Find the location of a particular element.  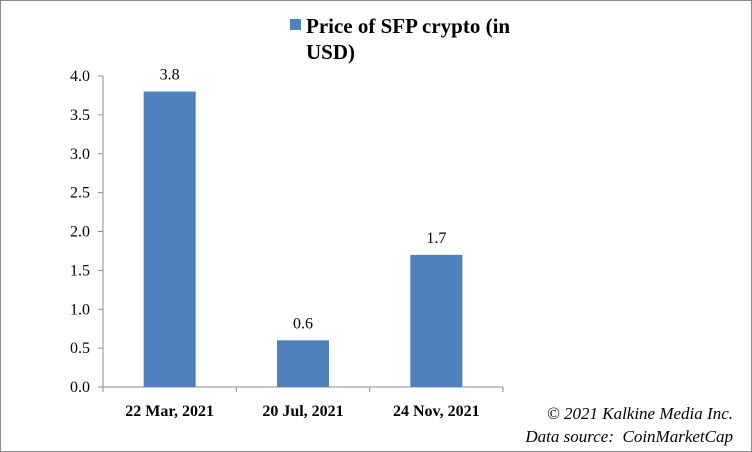

legend: Price of SFP crypto (in USD) is located at coordinates (400, 39).